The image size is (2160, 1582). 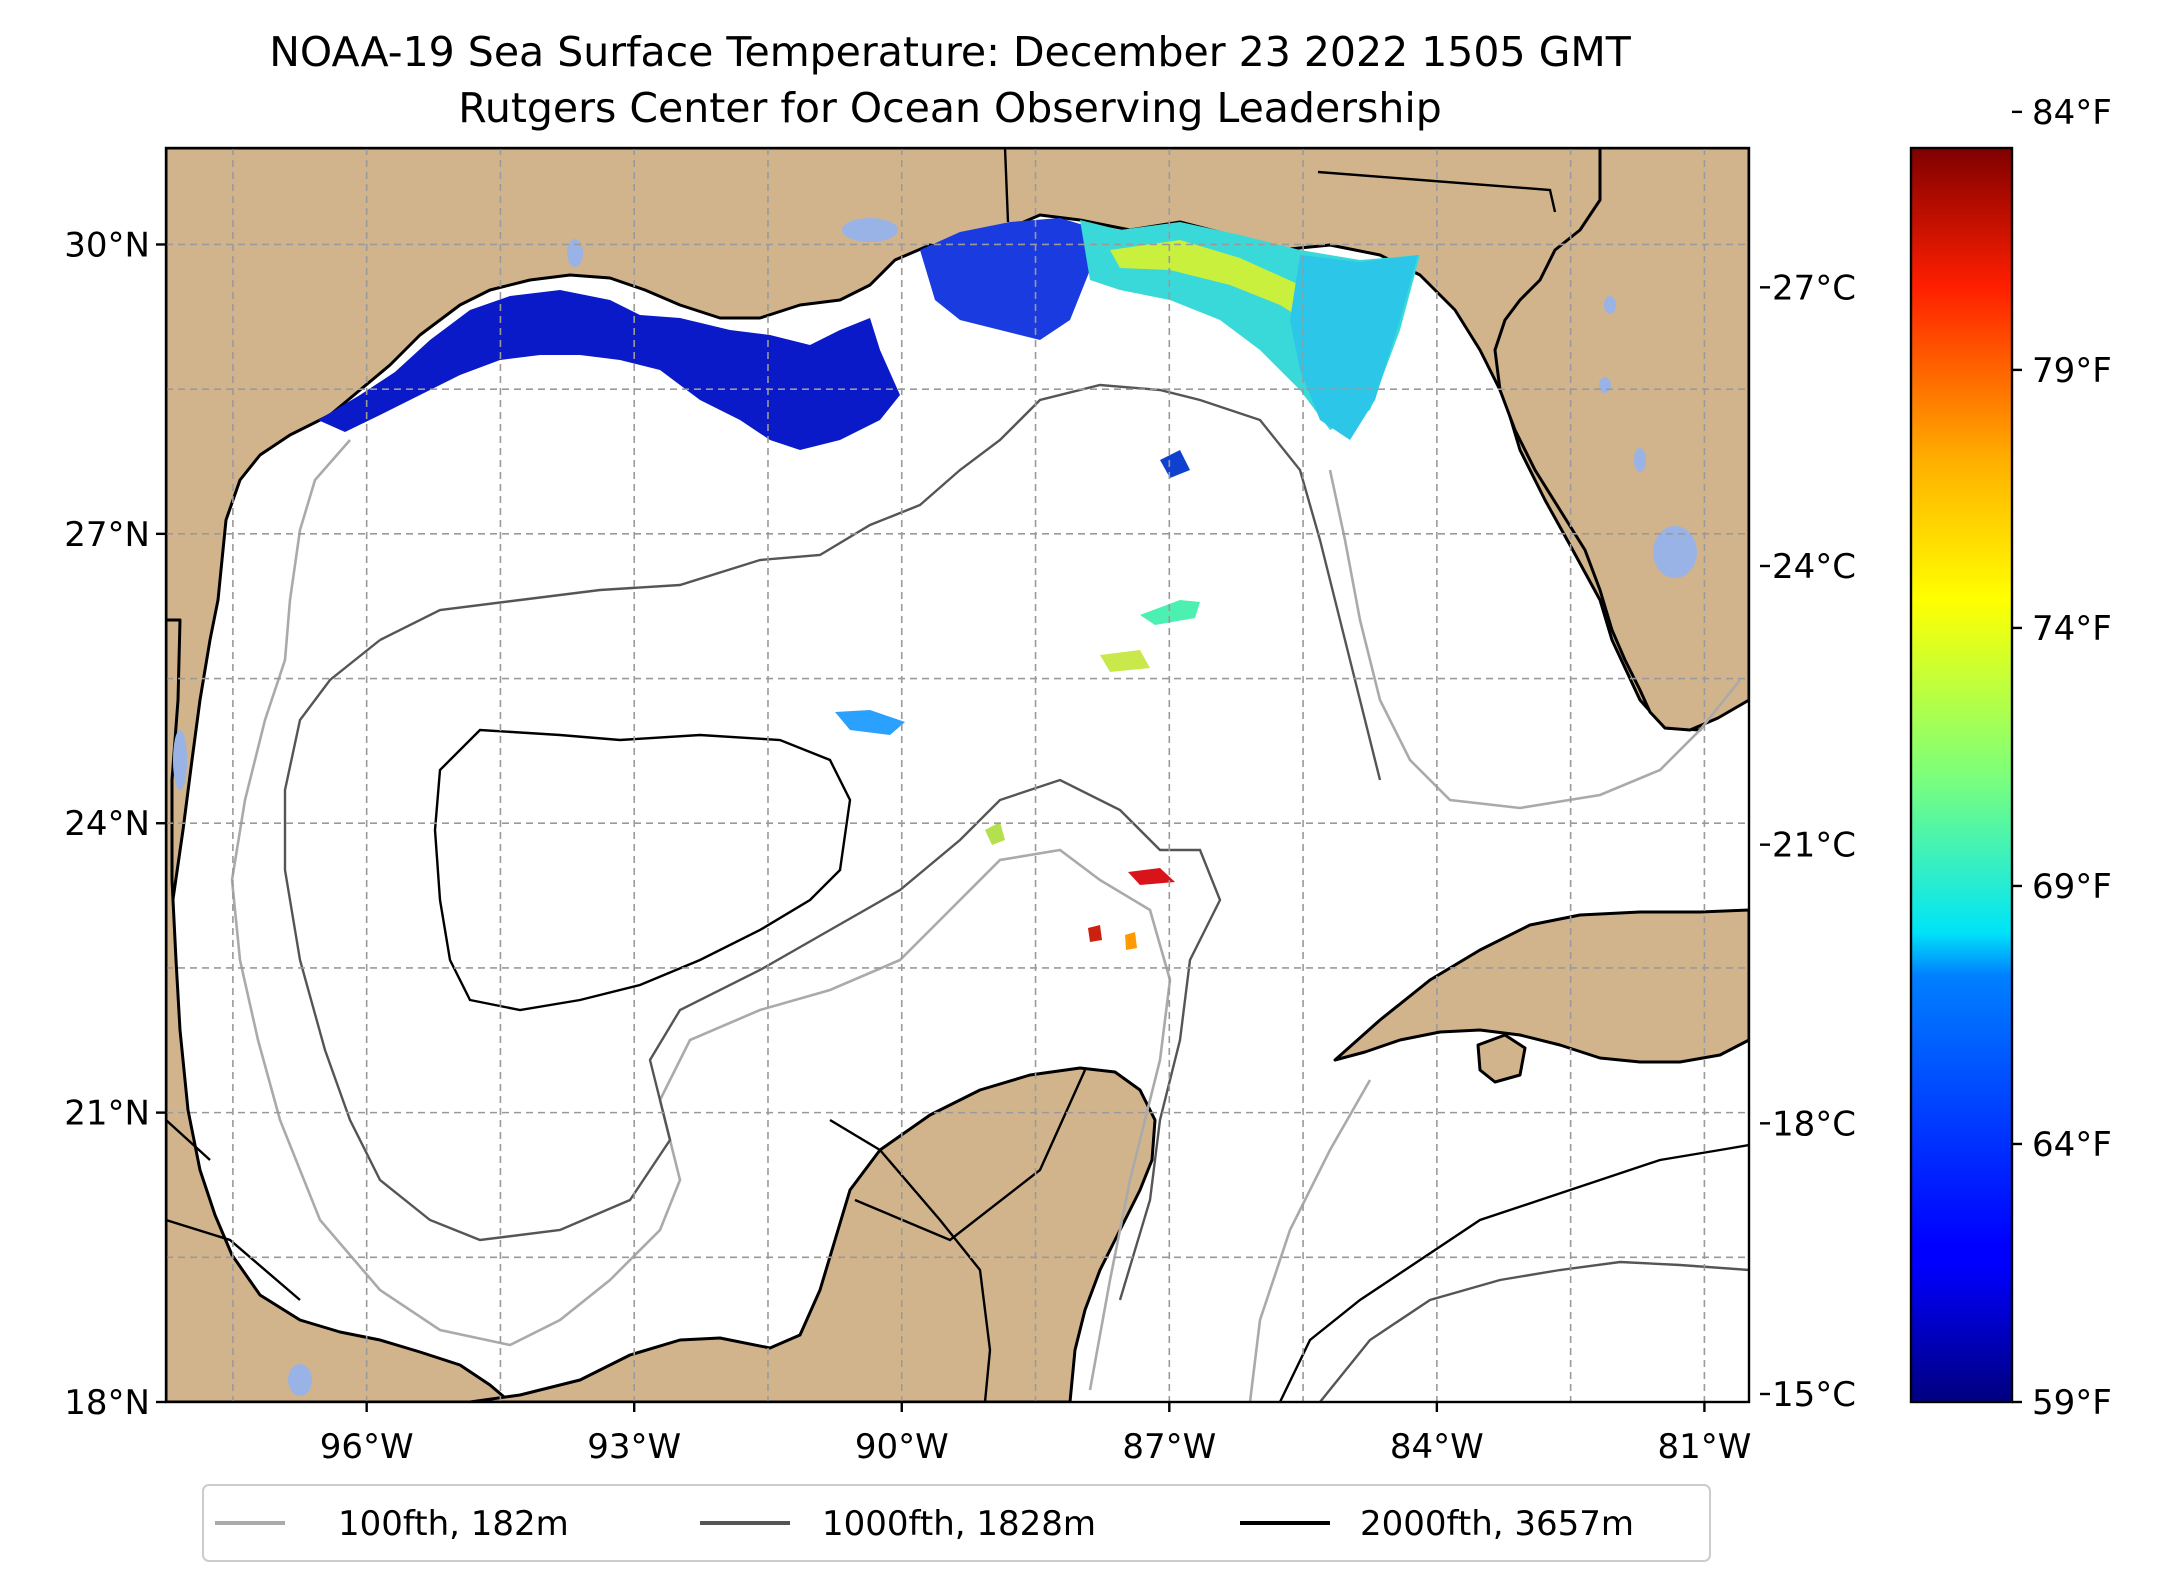 What do you see at coordinates (1010, 279) in the screenshot?
I see `sst-swath-louisiana-cold` at bounding box center [1010, 279].